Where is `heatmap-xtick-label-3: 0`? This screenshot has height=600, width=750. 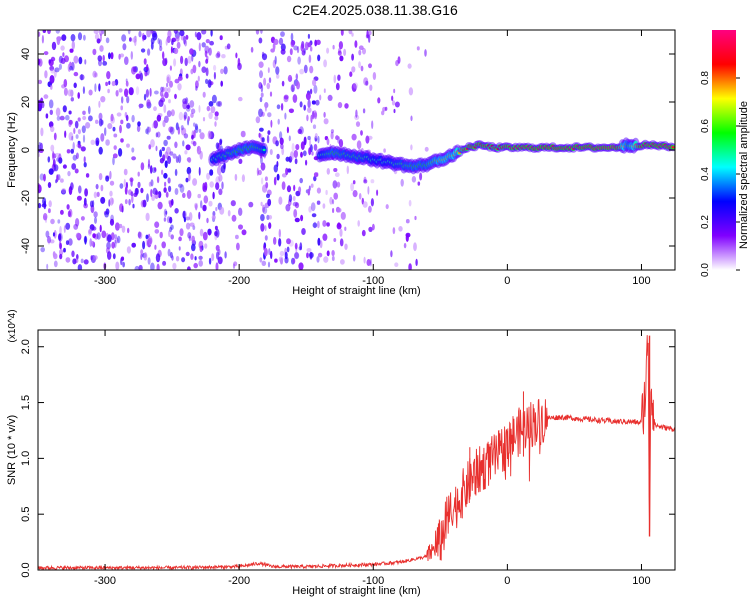 heatmap-xtick-label-3: 0 is located at coordinates (507, 281).